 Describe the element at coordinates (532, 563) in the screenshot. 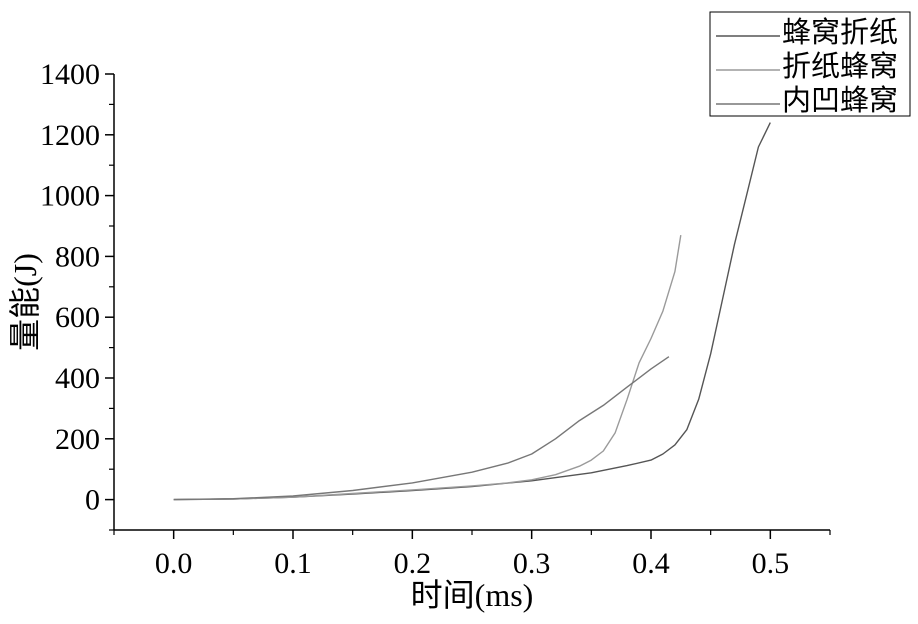

I see `x-tick-label: 0.3` at that location.